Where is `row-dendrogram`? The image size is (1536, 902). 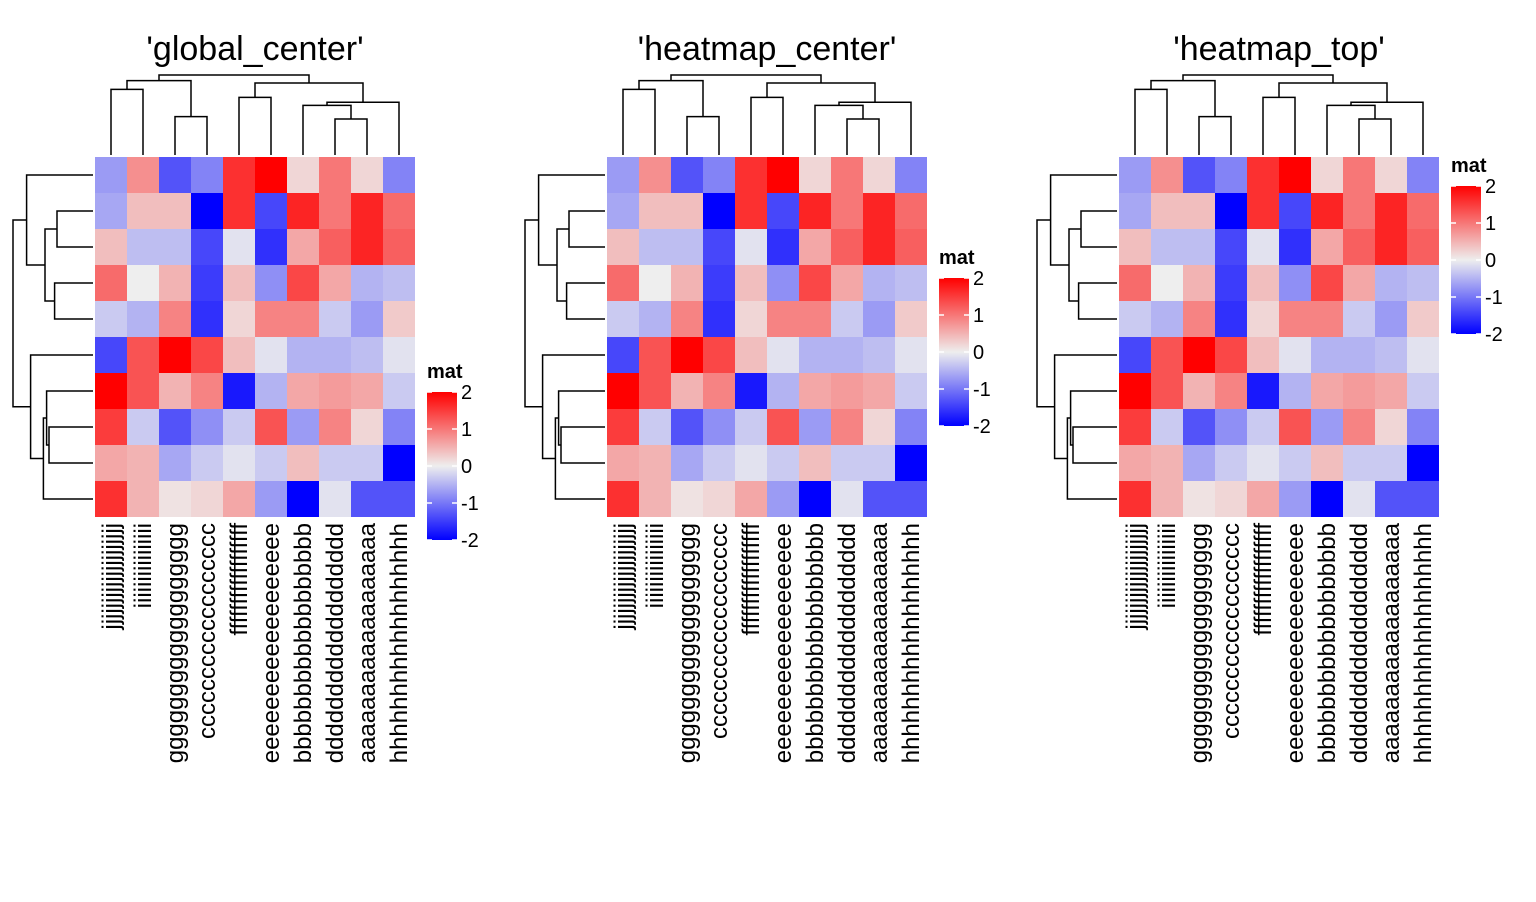 row-dendrogram is located at coordinates (1076, 337).